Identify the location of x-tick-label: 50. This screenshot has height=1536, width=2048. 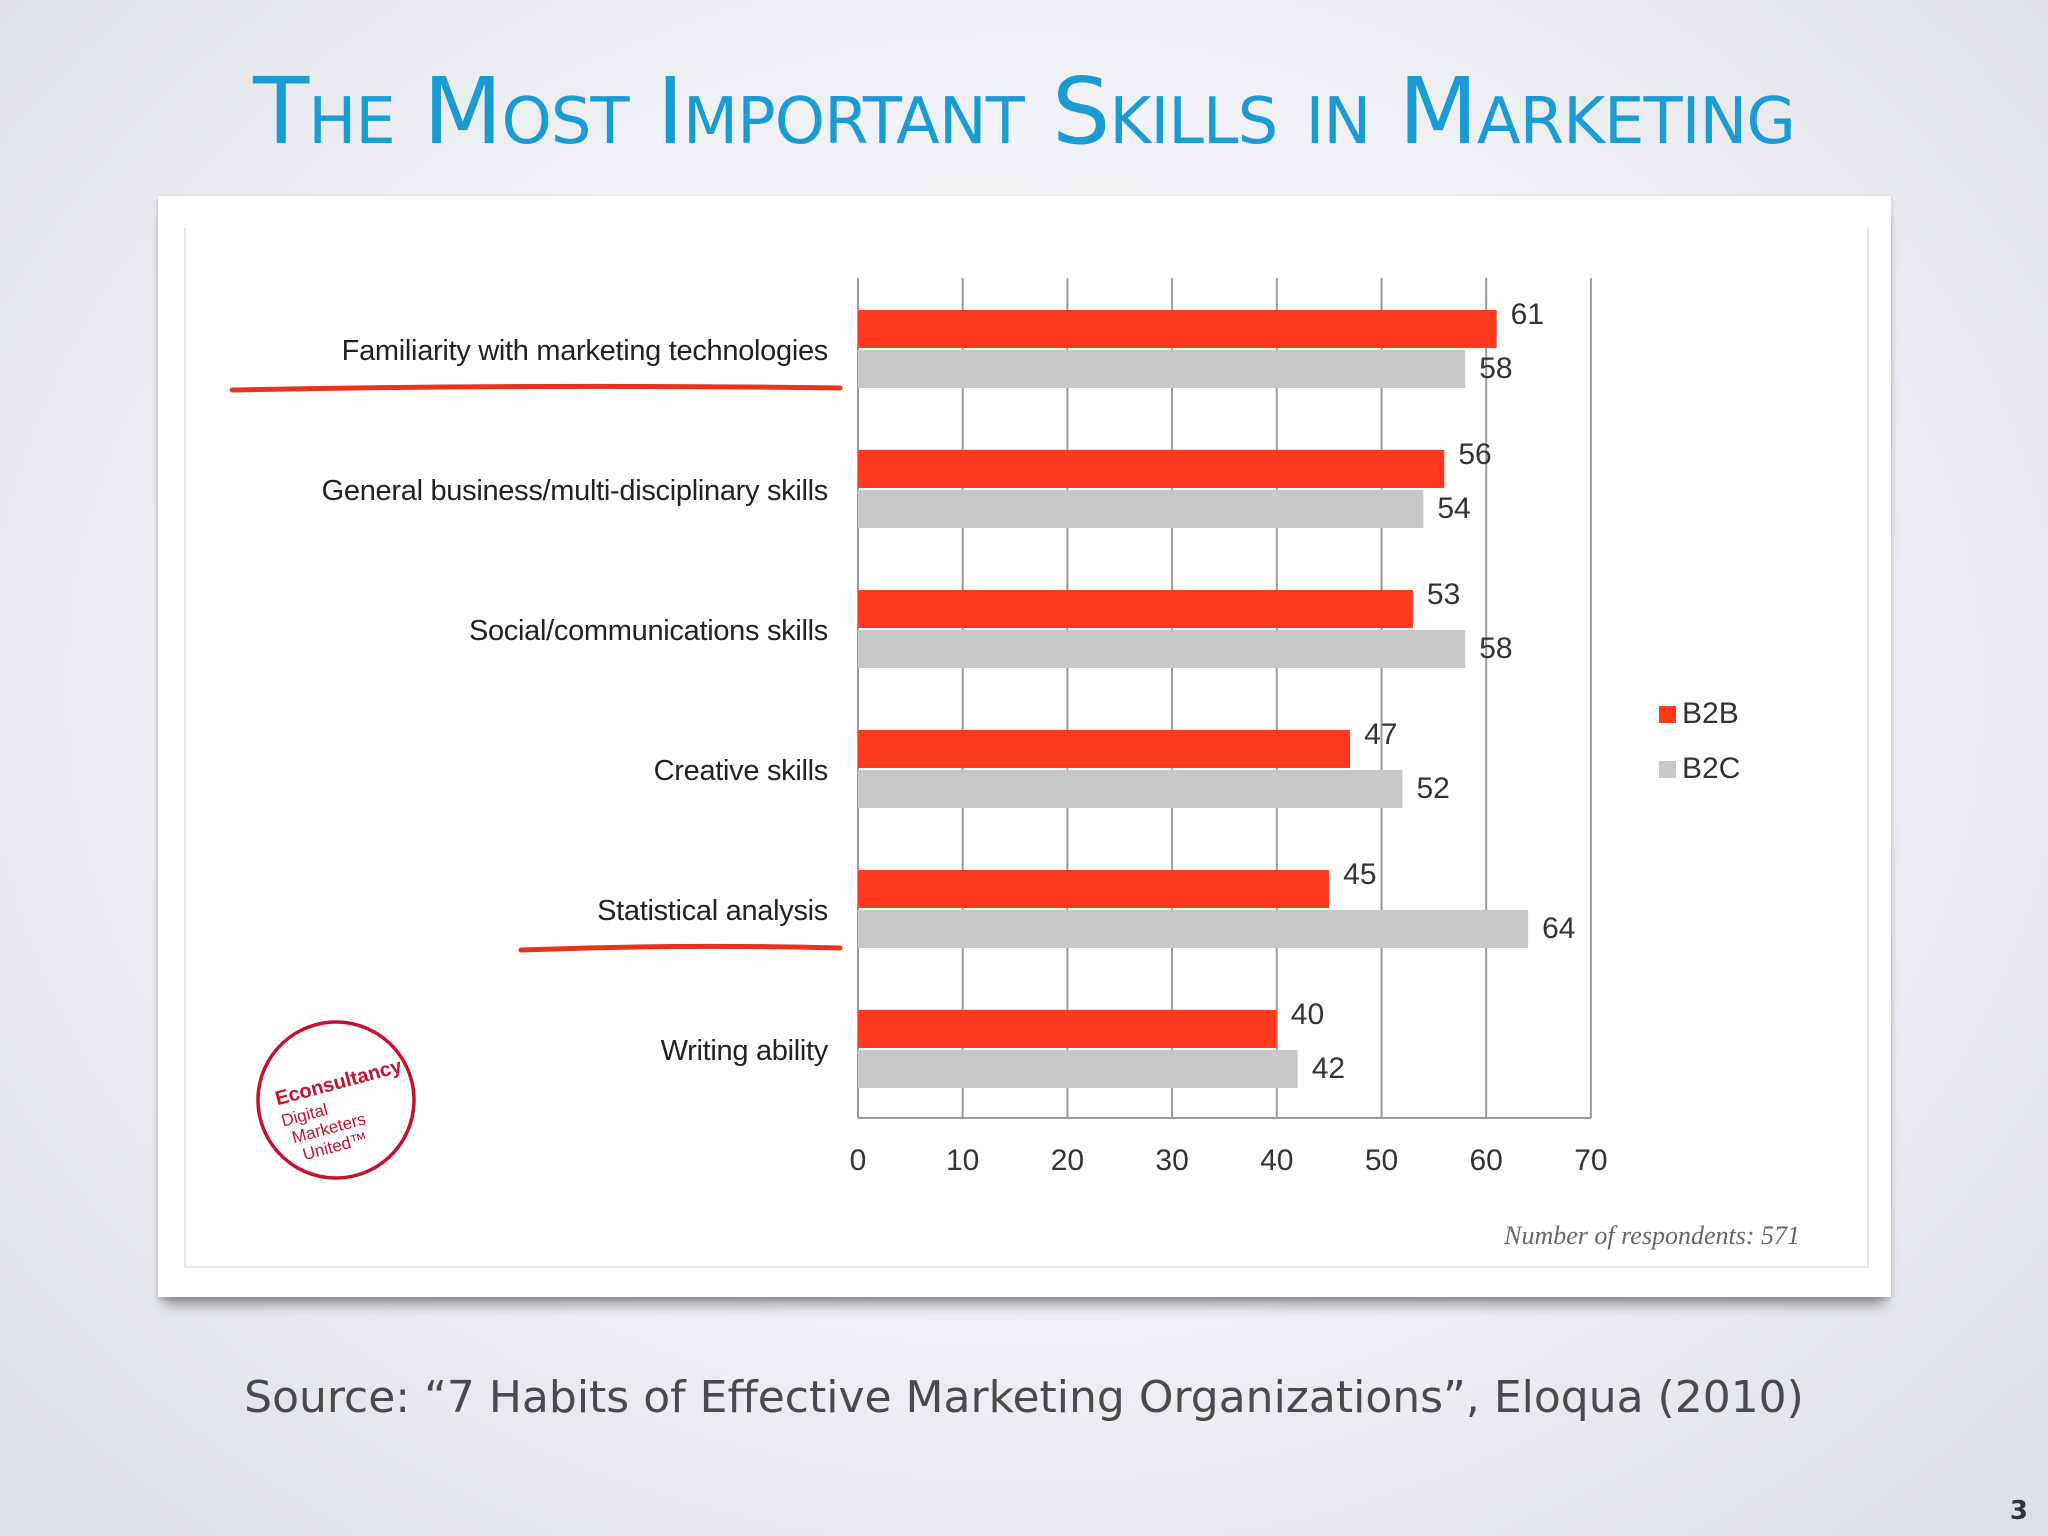
(1381, 1160).